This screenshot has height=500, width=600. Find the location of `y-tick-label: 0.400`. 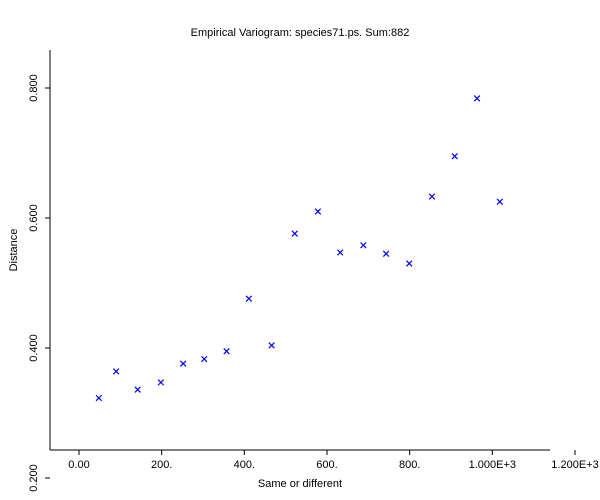

y-tick-label: 0.400 is located at coordinates (34, 348).